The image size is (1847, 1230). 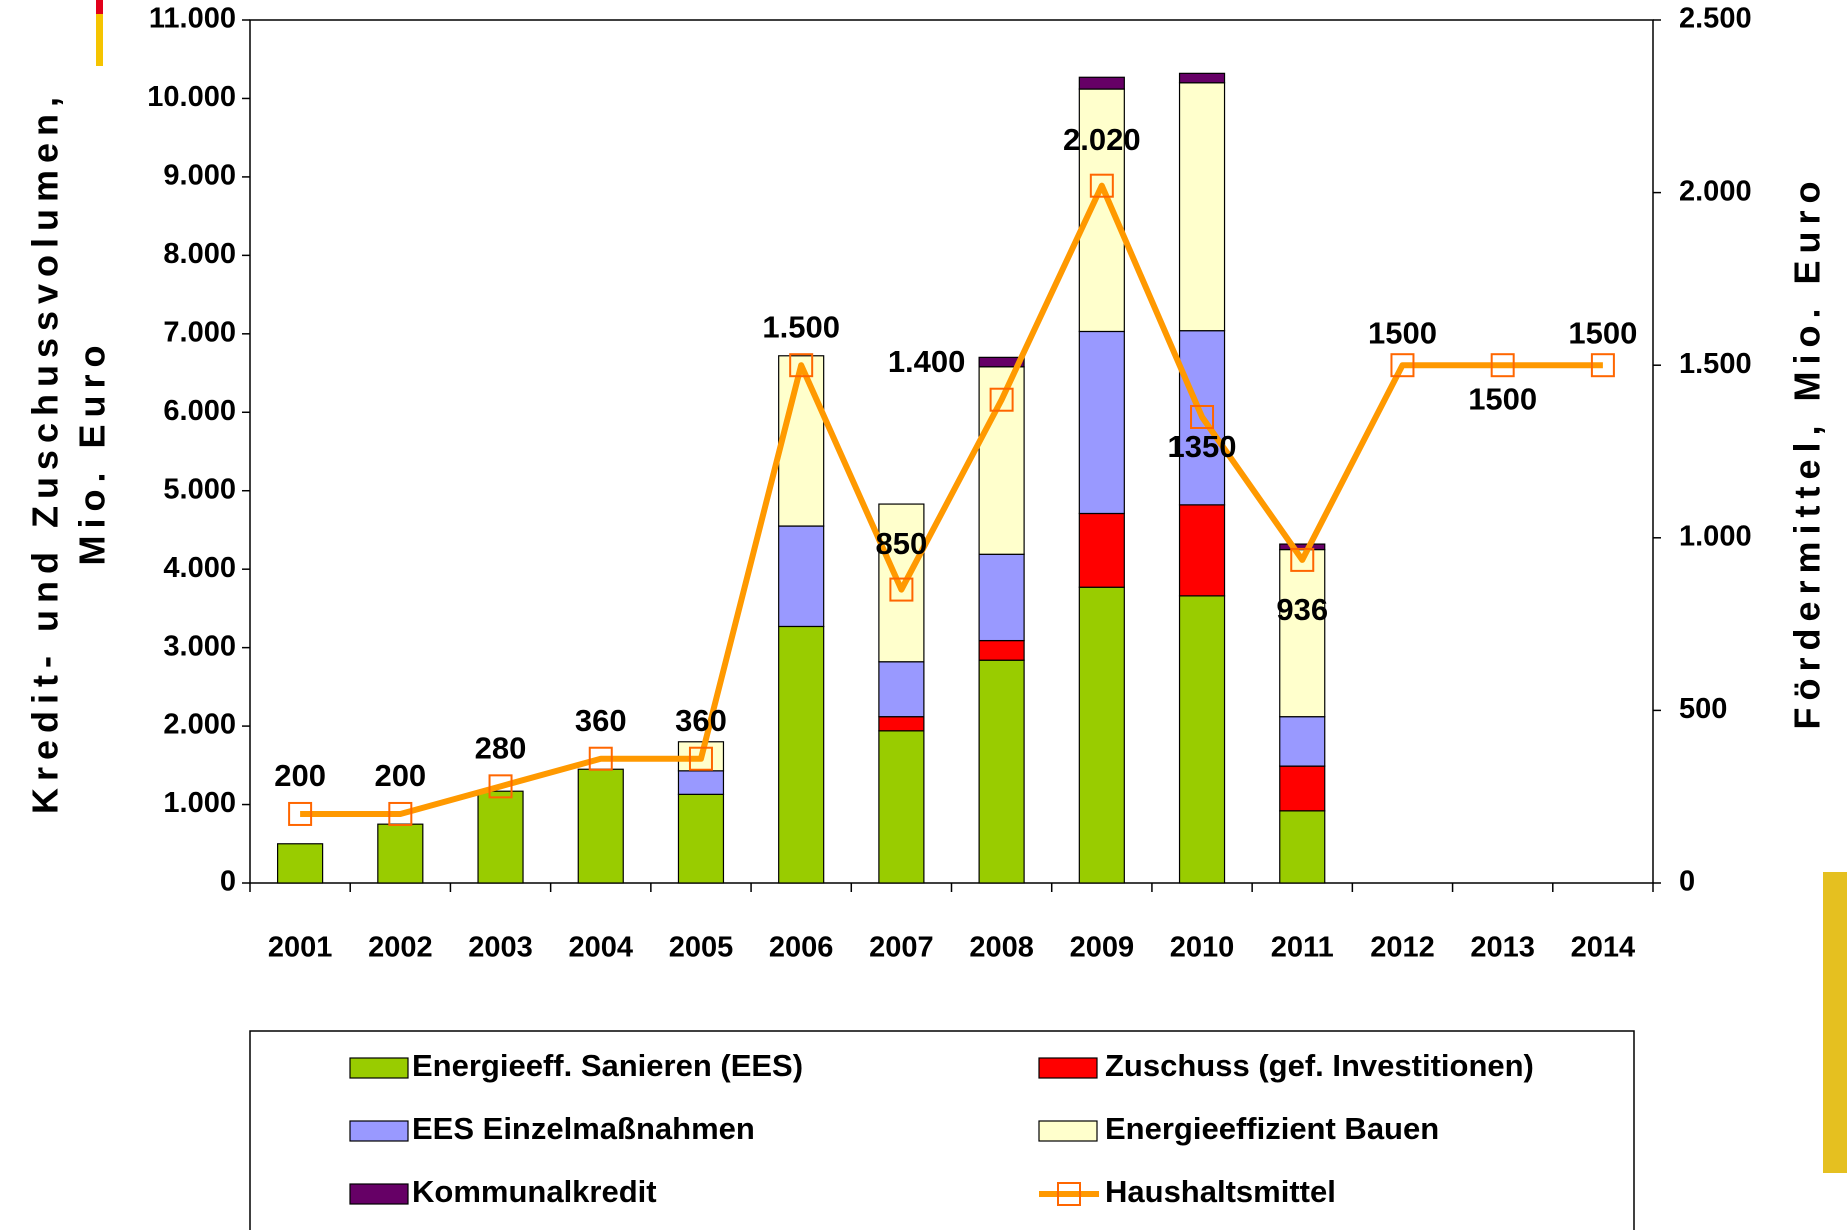 I want to click on x-tick-label: 2001, so click(x=300, y=948).